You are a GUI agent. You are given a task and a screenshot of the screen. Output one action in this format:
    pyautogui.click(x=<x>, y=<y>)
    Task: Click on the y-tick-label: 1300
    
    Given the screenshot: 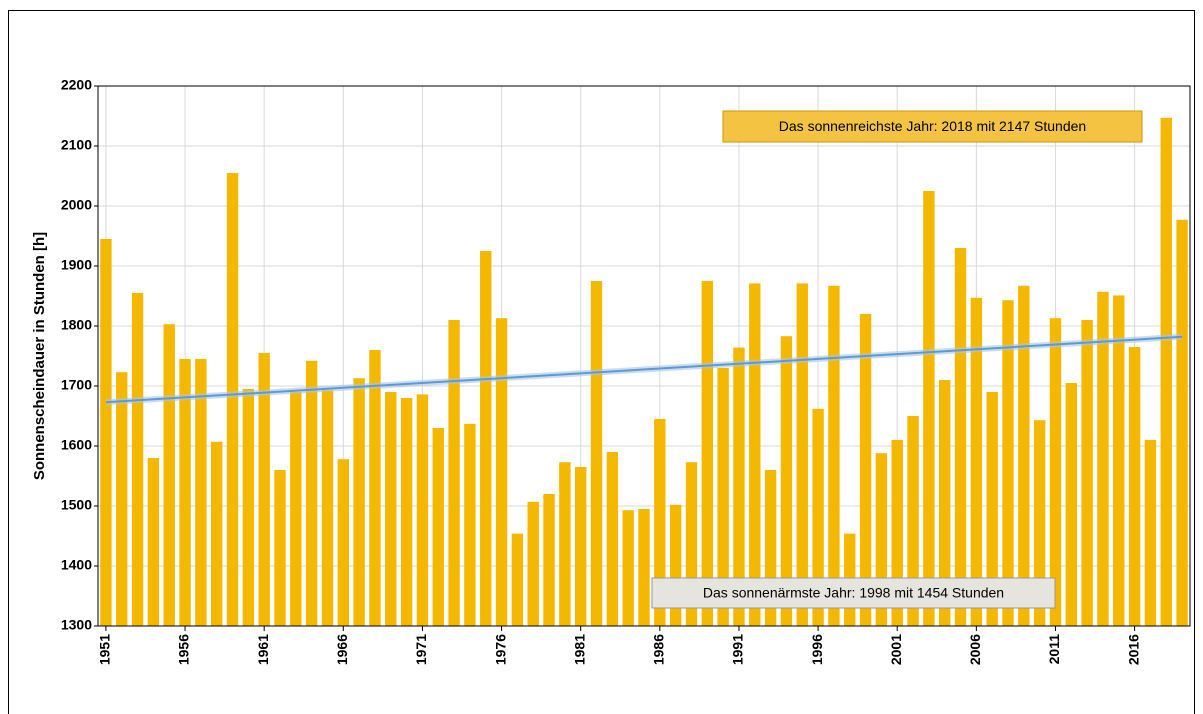 What is the action you would take?
    pyautogui.click(x=76, y=625)
    